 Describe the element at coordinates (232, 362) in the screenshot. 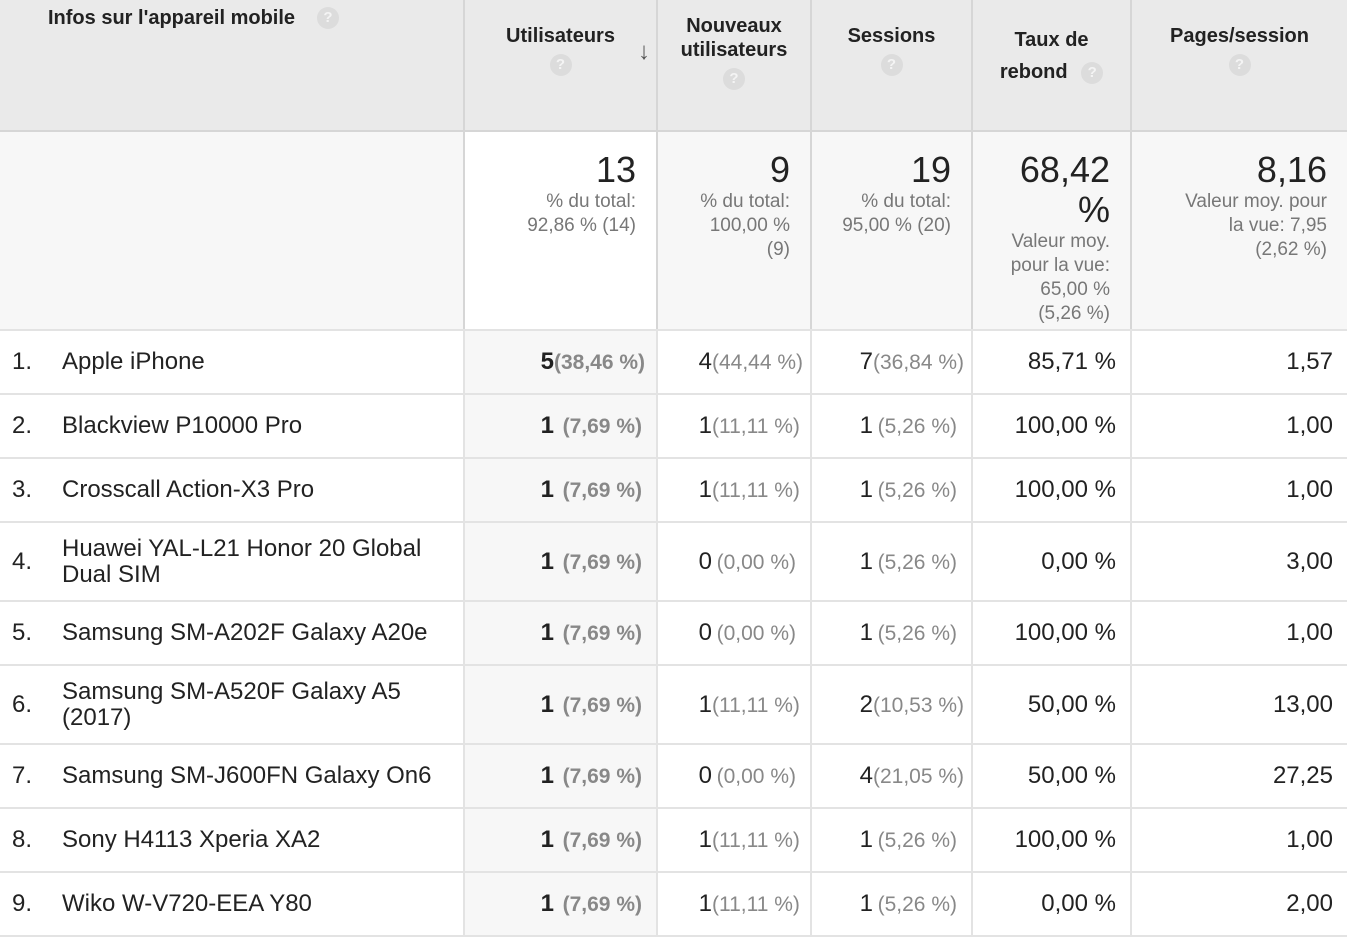

I see `device-cell: 1. Apple iPhone` at that location.